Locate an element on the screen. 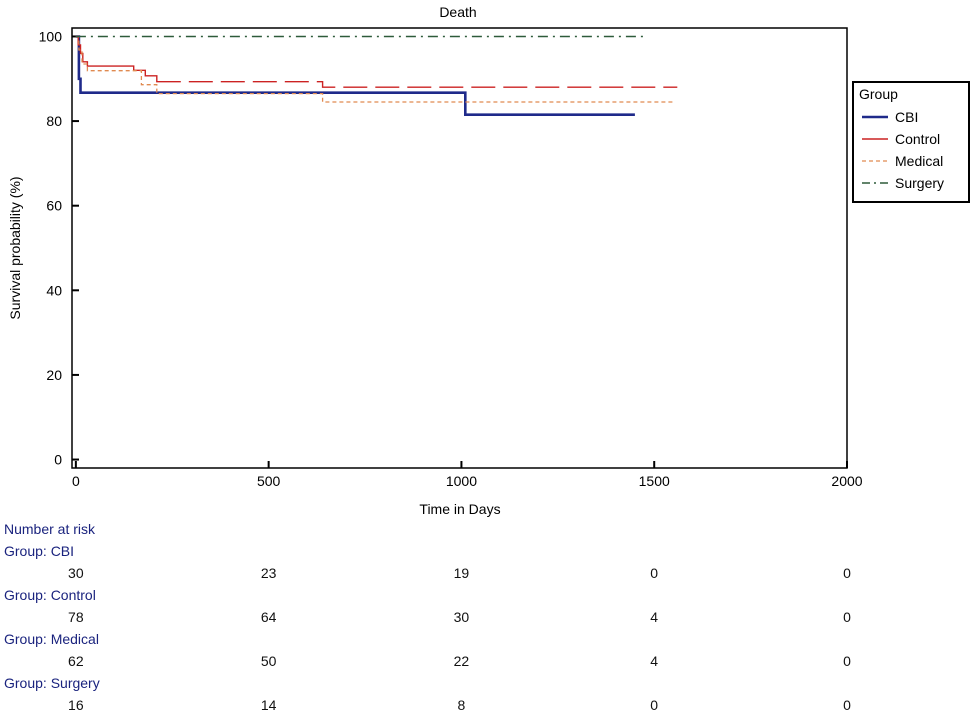 The height and width of the screenshot is (714, 975). risk-group-label: Group: Medical is located at coordinates (51, 639).